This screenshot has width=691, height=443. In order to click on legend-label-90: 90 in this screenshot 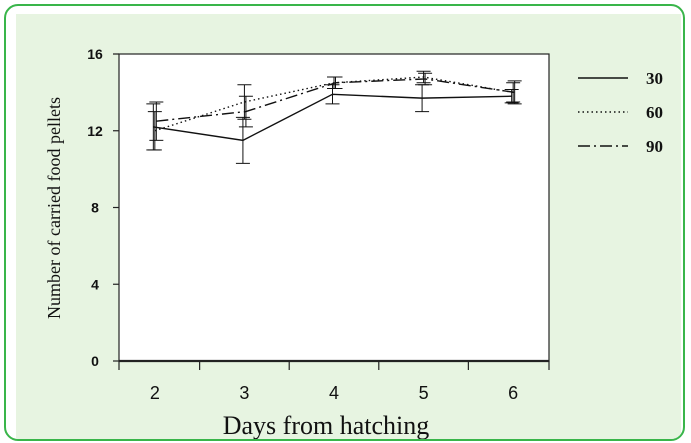, I will do `click(654, 146)`.